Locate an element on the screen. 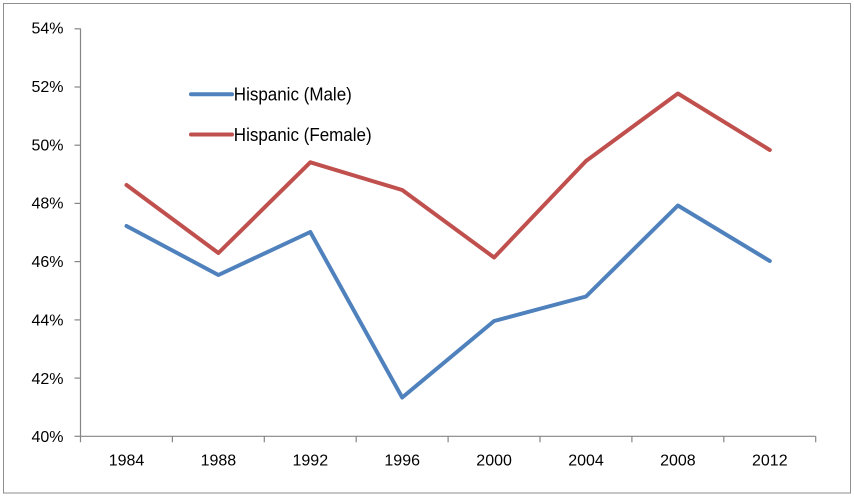 Image resolution: width=854 pixels, height=498 pixels. svg-text: 1992 is located at coordinates (311, 460).